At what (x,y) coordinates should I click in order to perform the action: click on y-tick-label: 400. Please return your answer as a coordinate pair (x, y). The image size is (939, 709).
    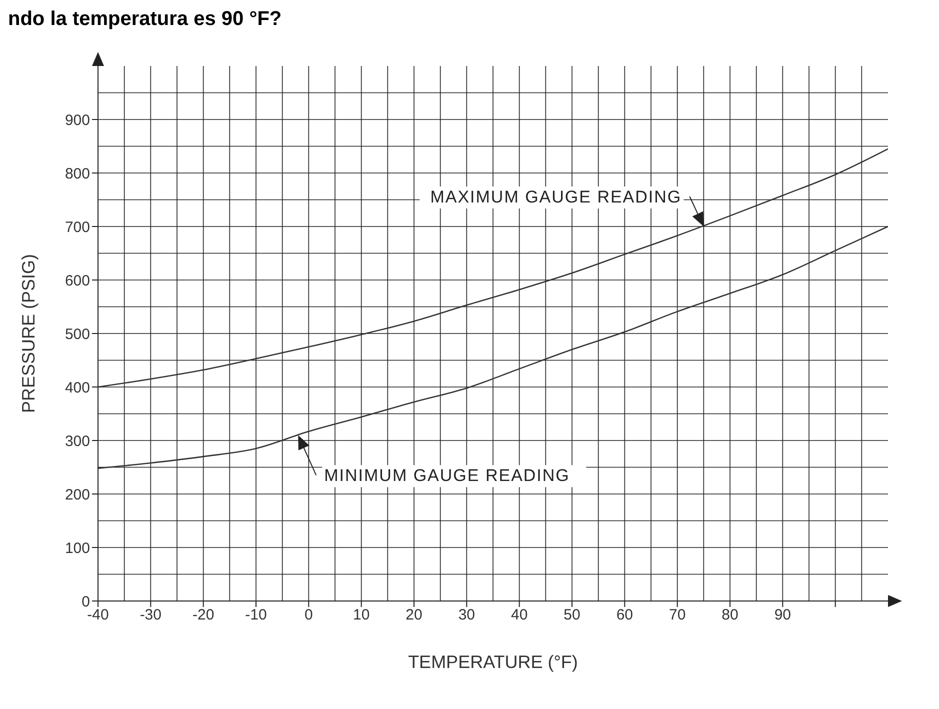
    Looking at the image, I should click on (77, 387).